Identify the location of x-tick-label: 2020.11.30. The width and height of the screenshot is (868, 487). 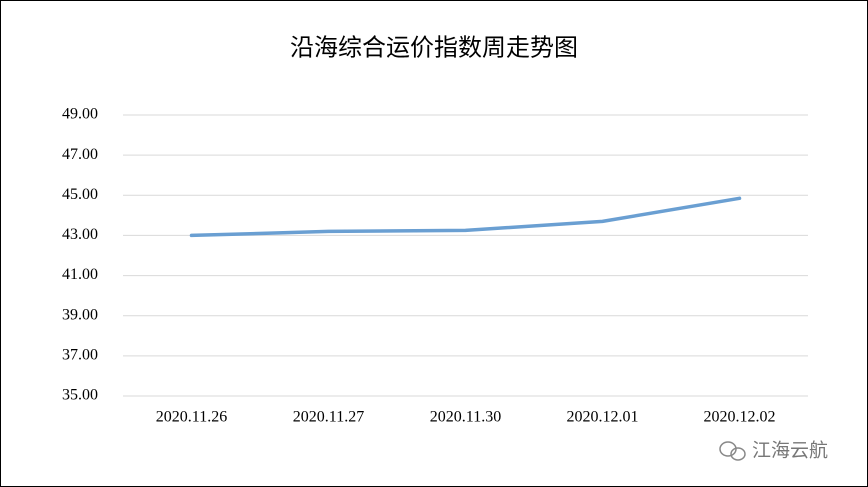
(465, 417).